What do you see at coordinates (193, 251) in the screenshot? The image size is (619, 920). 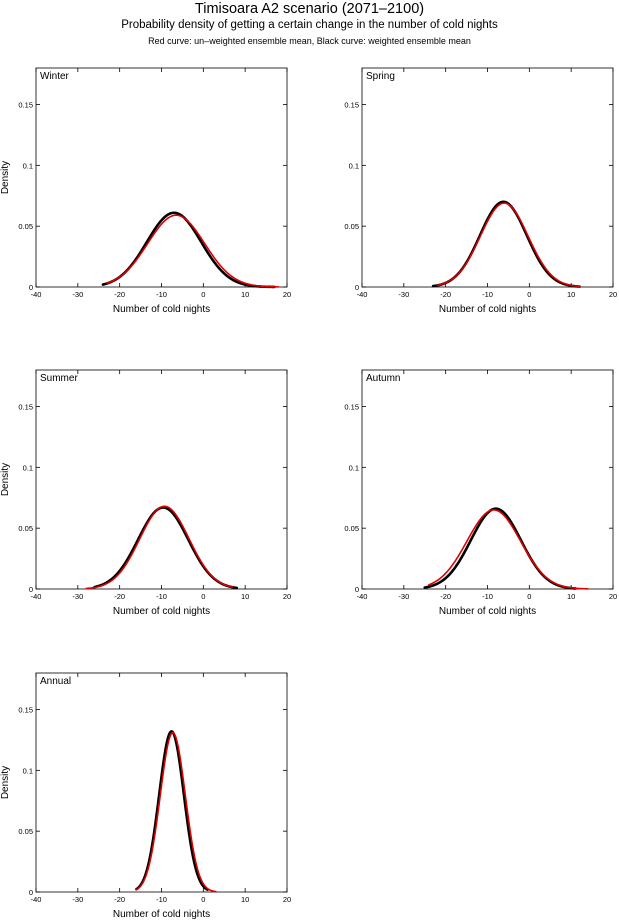 I see `unweighted-curve-winter` at bounding box center [193, 251].